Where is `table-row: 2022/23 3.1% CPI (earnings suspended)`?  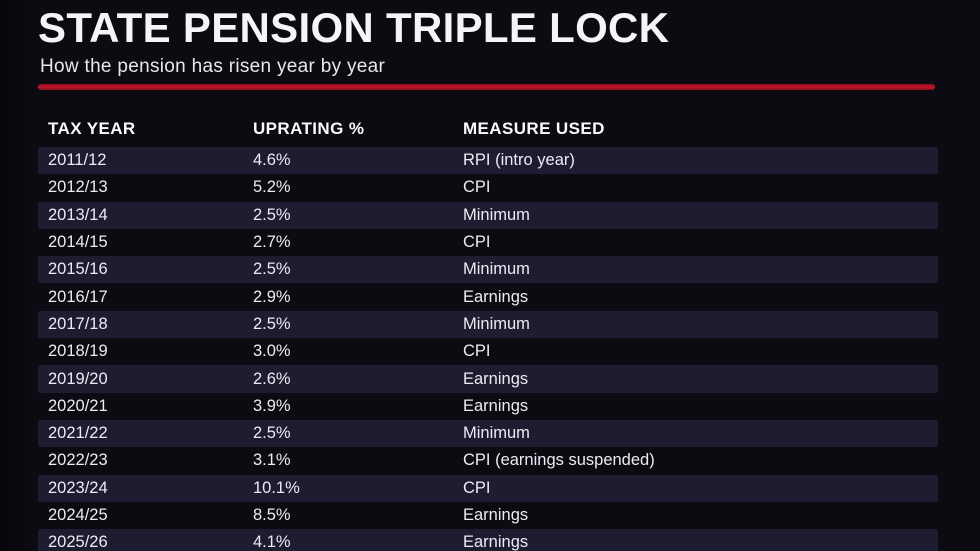
table-row: 2022/23 3.1% CPI (earnings suspended) is located at coordinates (488, 460).